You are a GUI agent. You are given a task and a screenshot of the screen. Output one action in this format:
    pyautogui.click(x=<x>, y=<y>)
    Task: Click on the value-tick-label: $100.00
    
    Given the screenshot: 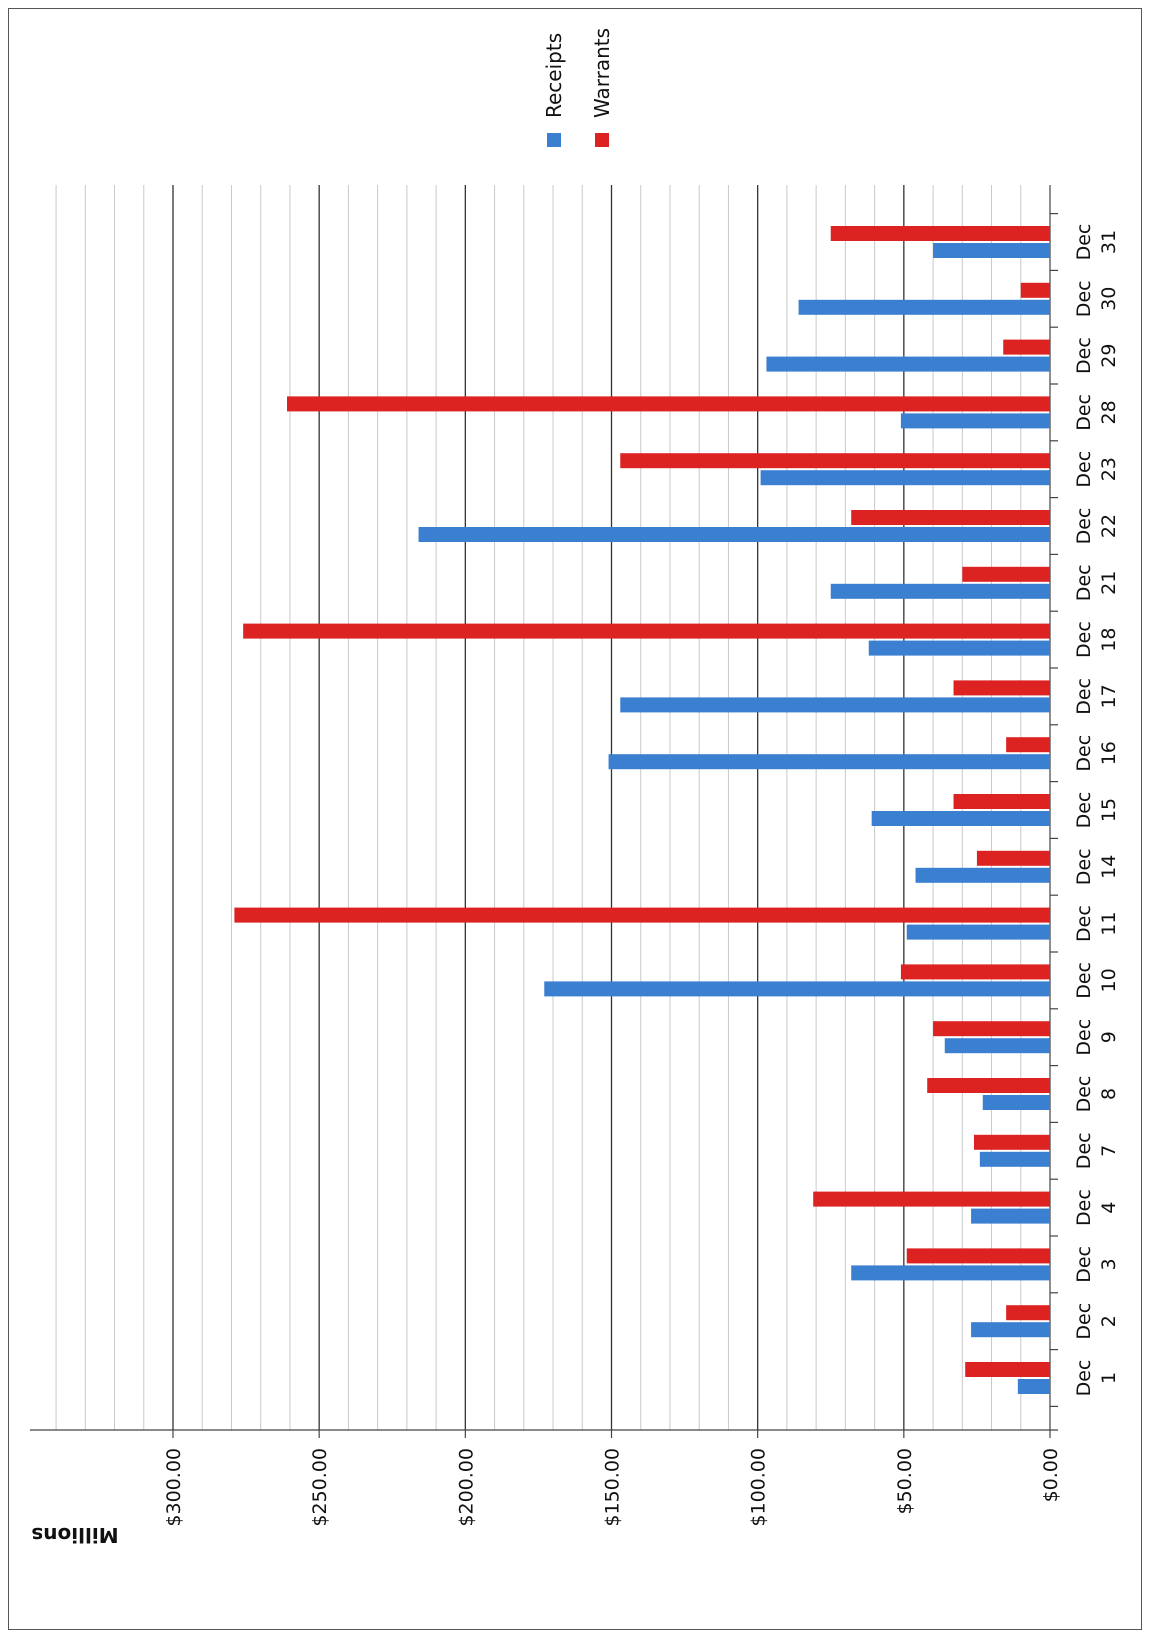 What is the action you would take?
    pyautogui.click(x=759, y=1487)
    